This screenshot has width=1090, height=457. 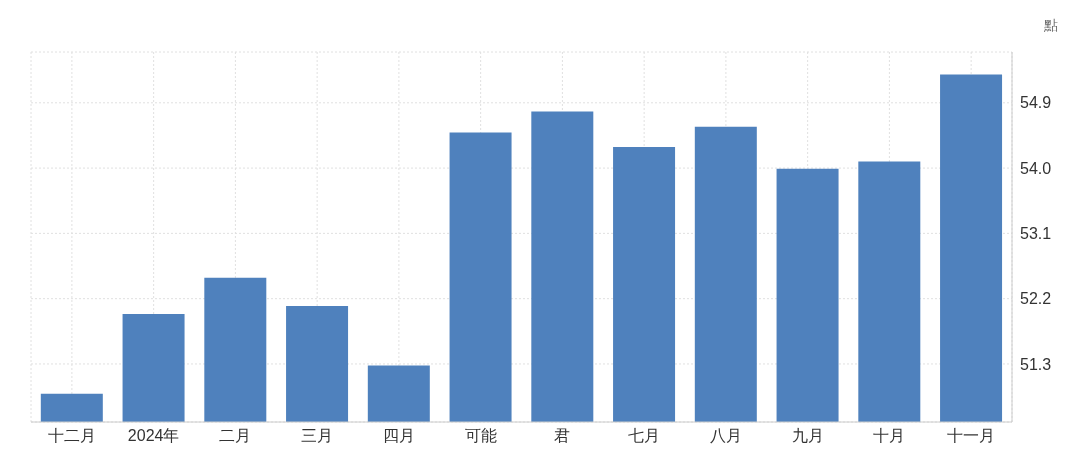 What do you see at coordinates (317, 436) in the screenshot?
I see `x-tick-label: 三月` at bounding box center [317, 436].